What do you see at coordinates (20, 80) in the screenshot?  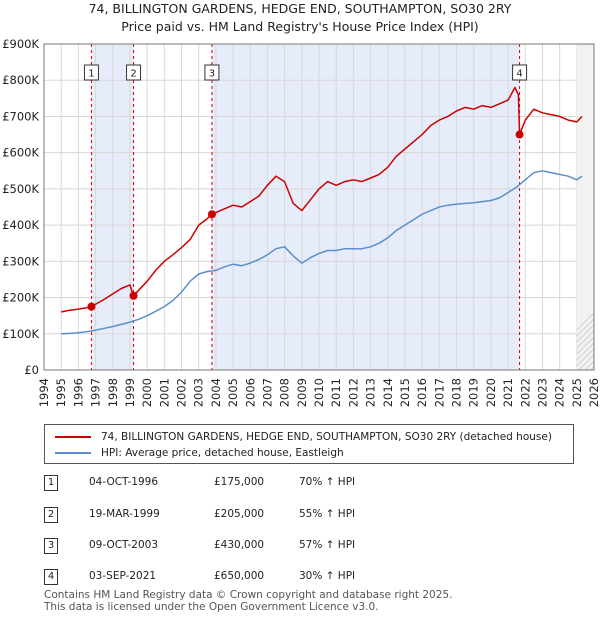 I see `y-tick-label: £800K` at bounding box center [20, 80].